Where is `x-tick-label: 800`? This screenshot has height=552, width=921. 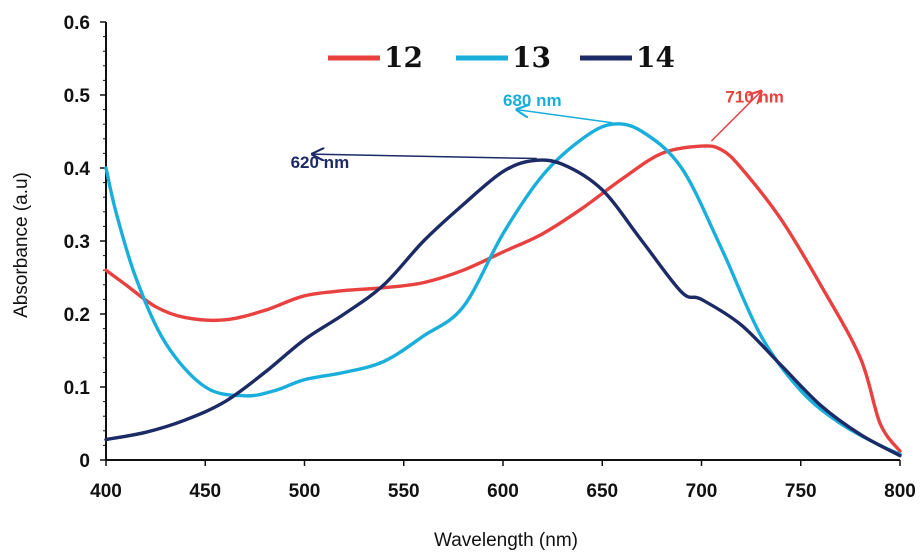 x-tick-label: 800 is located at coordinates (900, 491).